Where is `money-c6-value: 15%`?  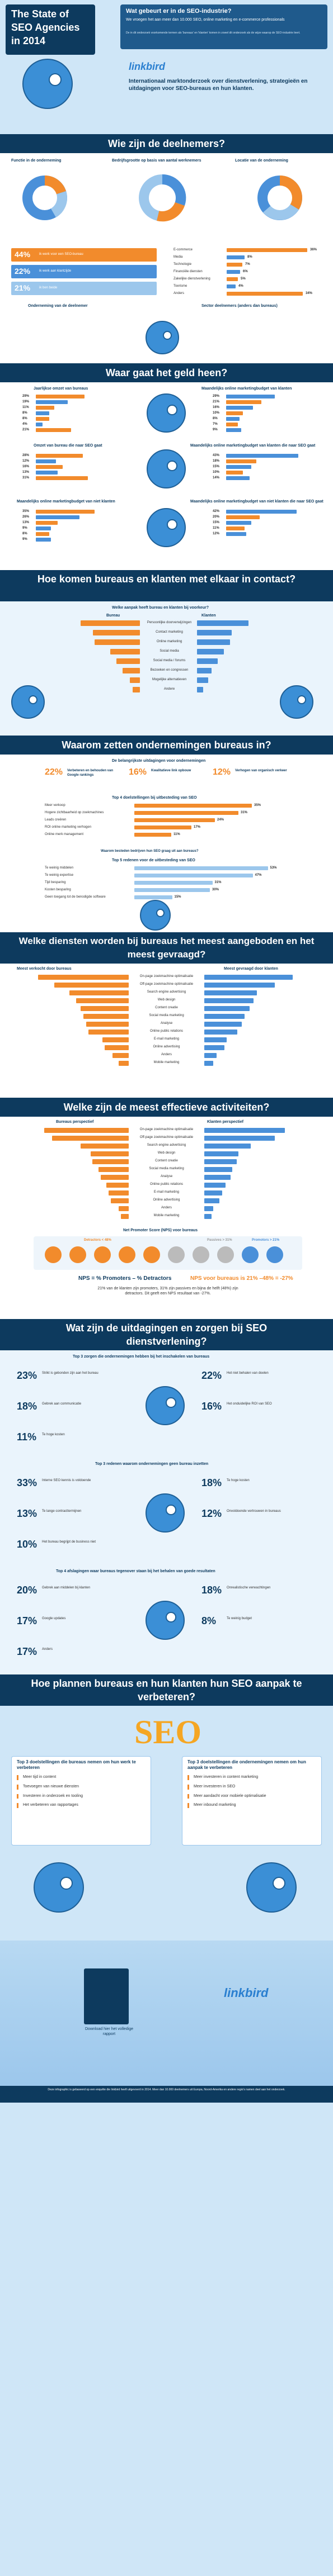 money-c6-value: 15% is located at coordinates (216, 522).